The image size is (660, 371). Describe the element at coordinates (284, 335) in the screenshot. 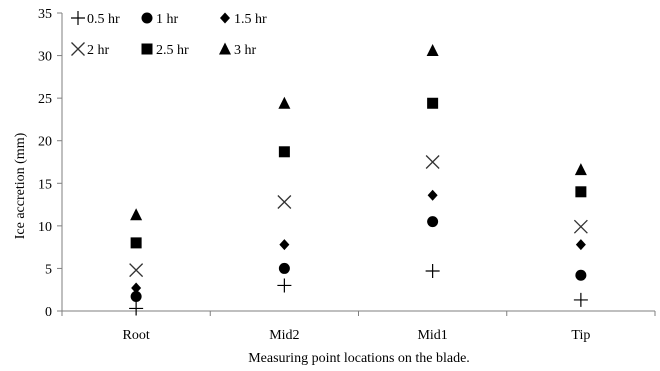

I see `x-tick-label: Mid2` at that location.